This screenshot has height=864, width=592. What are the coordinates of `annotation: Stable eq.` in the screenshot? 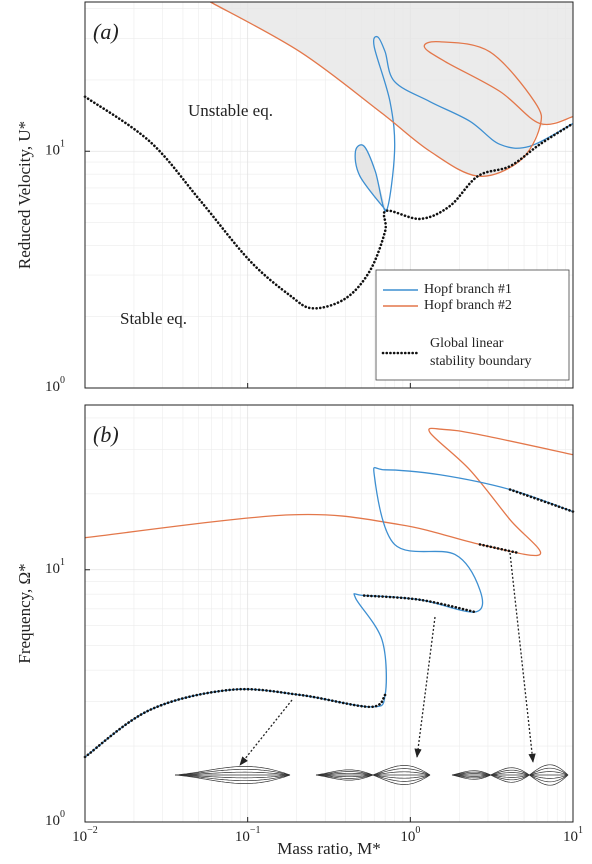 It's located at (153, 318).